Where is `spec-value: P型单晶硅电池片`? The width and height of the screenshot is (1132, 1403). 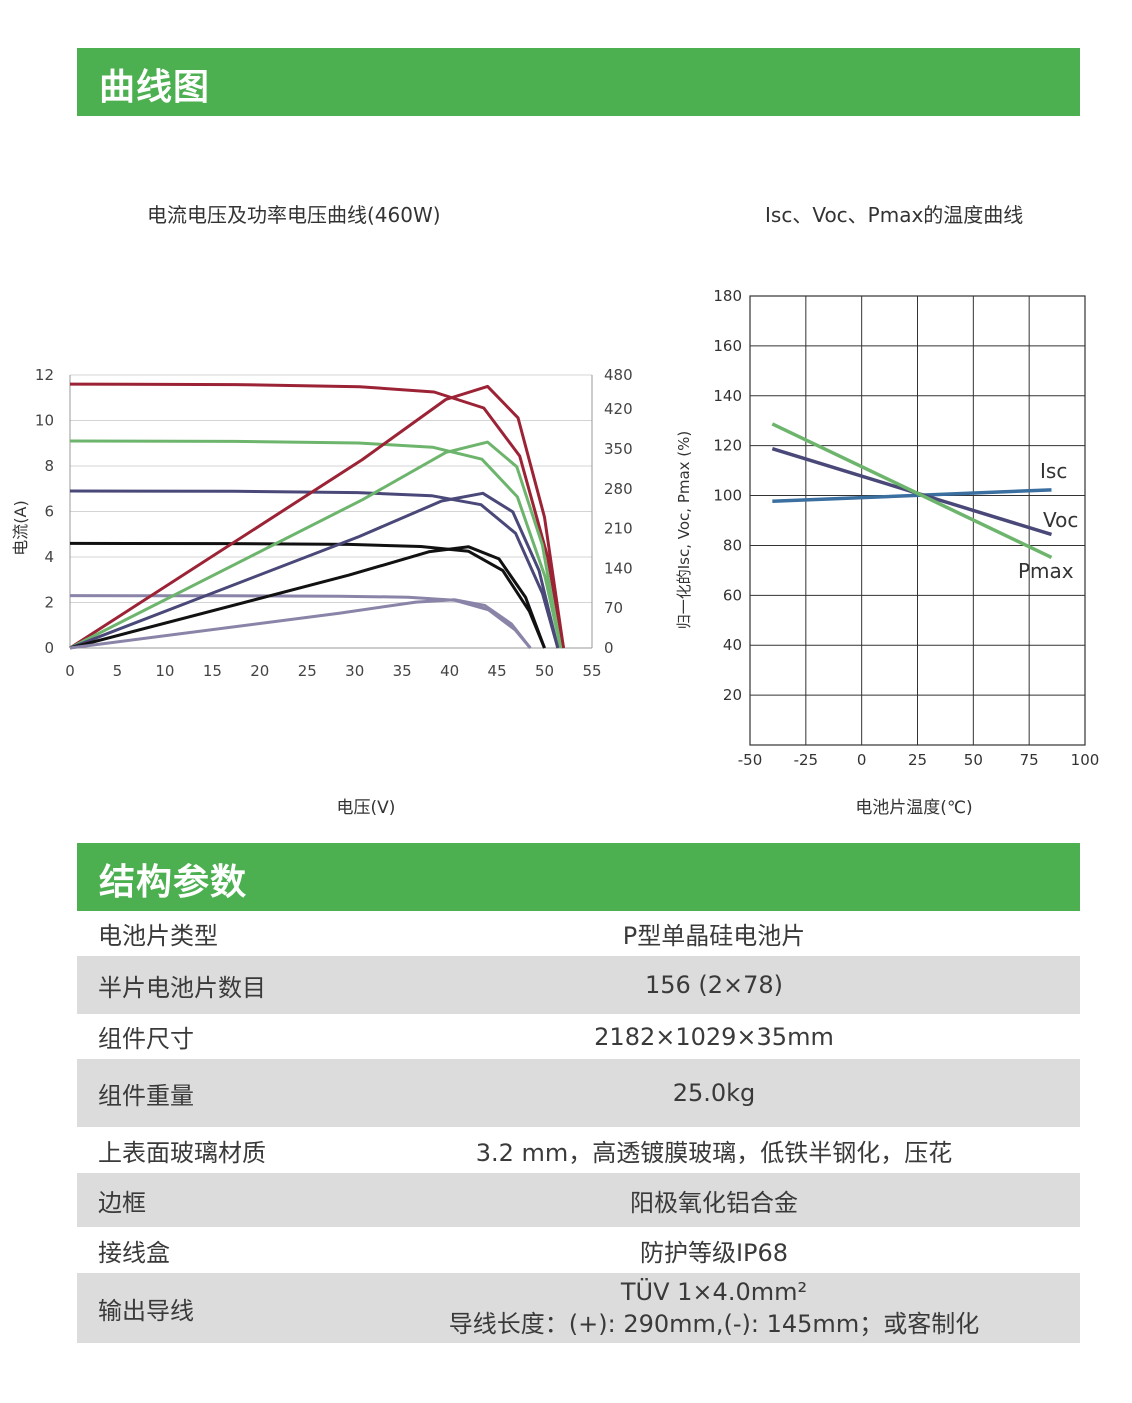
spec-value: P型单晶硅电池片 is located at coordinates (714, 936).